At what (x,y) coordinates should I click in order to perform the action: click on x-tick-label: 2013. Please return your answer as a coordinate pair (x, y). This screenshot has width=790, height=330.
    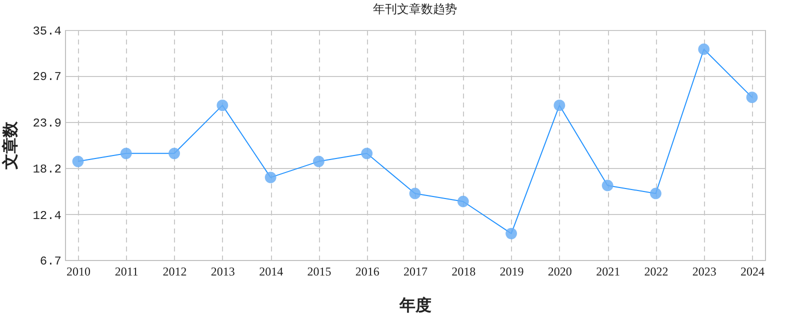
    Looking at the image, I should click on (222, 271).